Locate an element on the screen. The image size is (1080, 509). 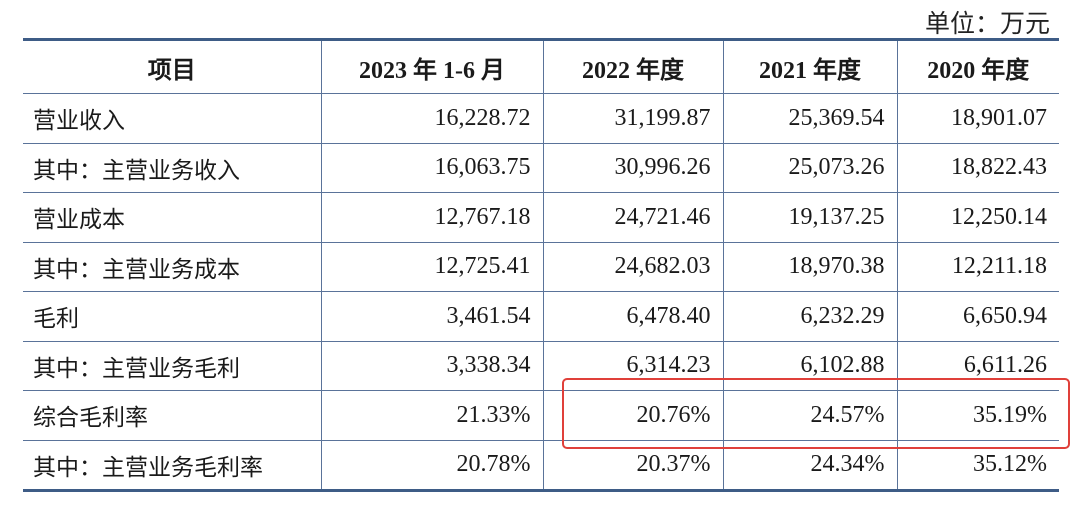
table-row: 其中：主营业务毛利率 20.78% 20.37% 24.34% 35.12% is located at coordinates (541, 465).